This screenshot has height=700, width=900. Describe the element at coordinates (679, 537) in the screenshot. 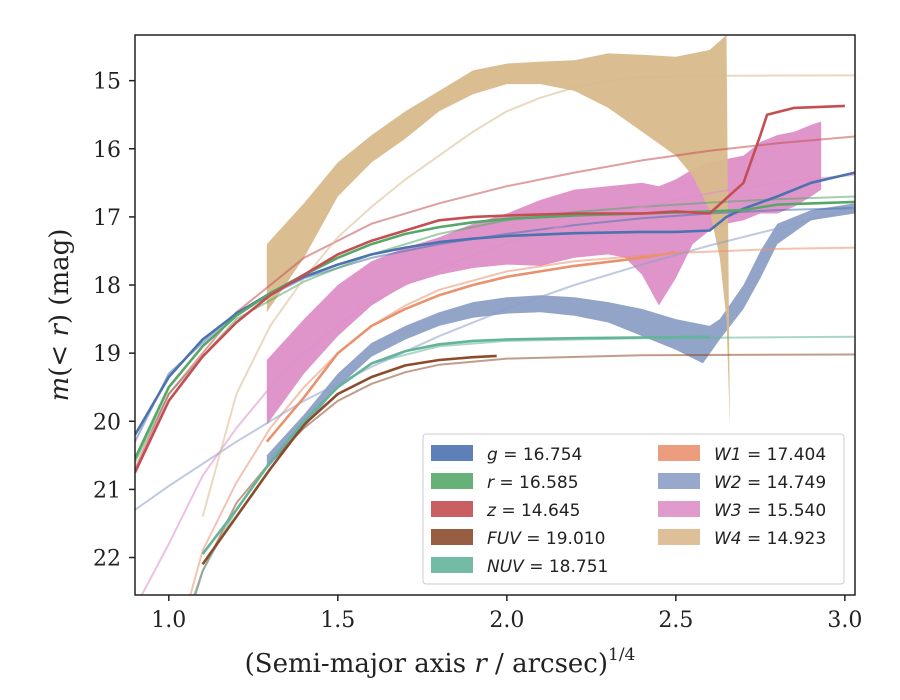

I see `legend-swatch-w4` at that location.